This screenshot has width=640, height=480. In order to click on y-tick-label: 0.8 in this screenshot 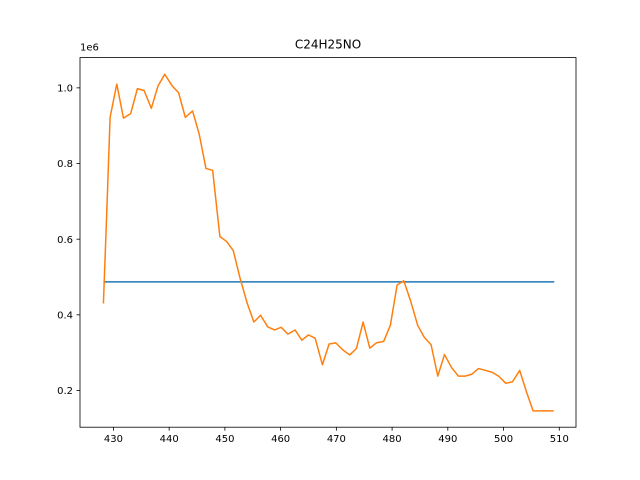, I will do `click(65, 164)`.